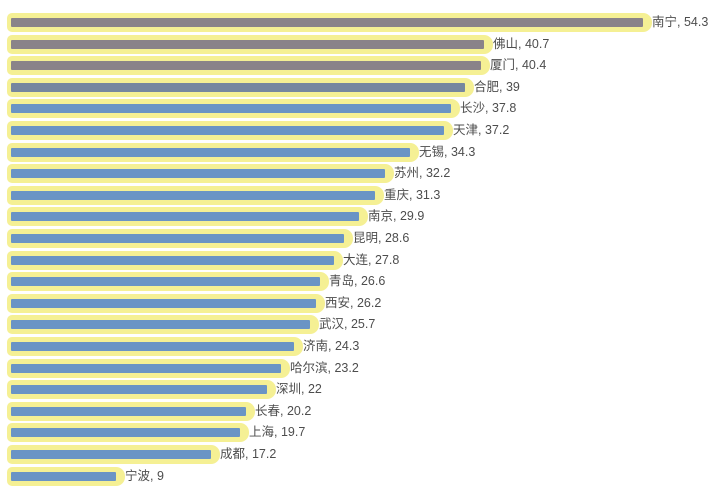  I want to click on bar-row: 哈尔滨, 23.2, so click(356, 368).